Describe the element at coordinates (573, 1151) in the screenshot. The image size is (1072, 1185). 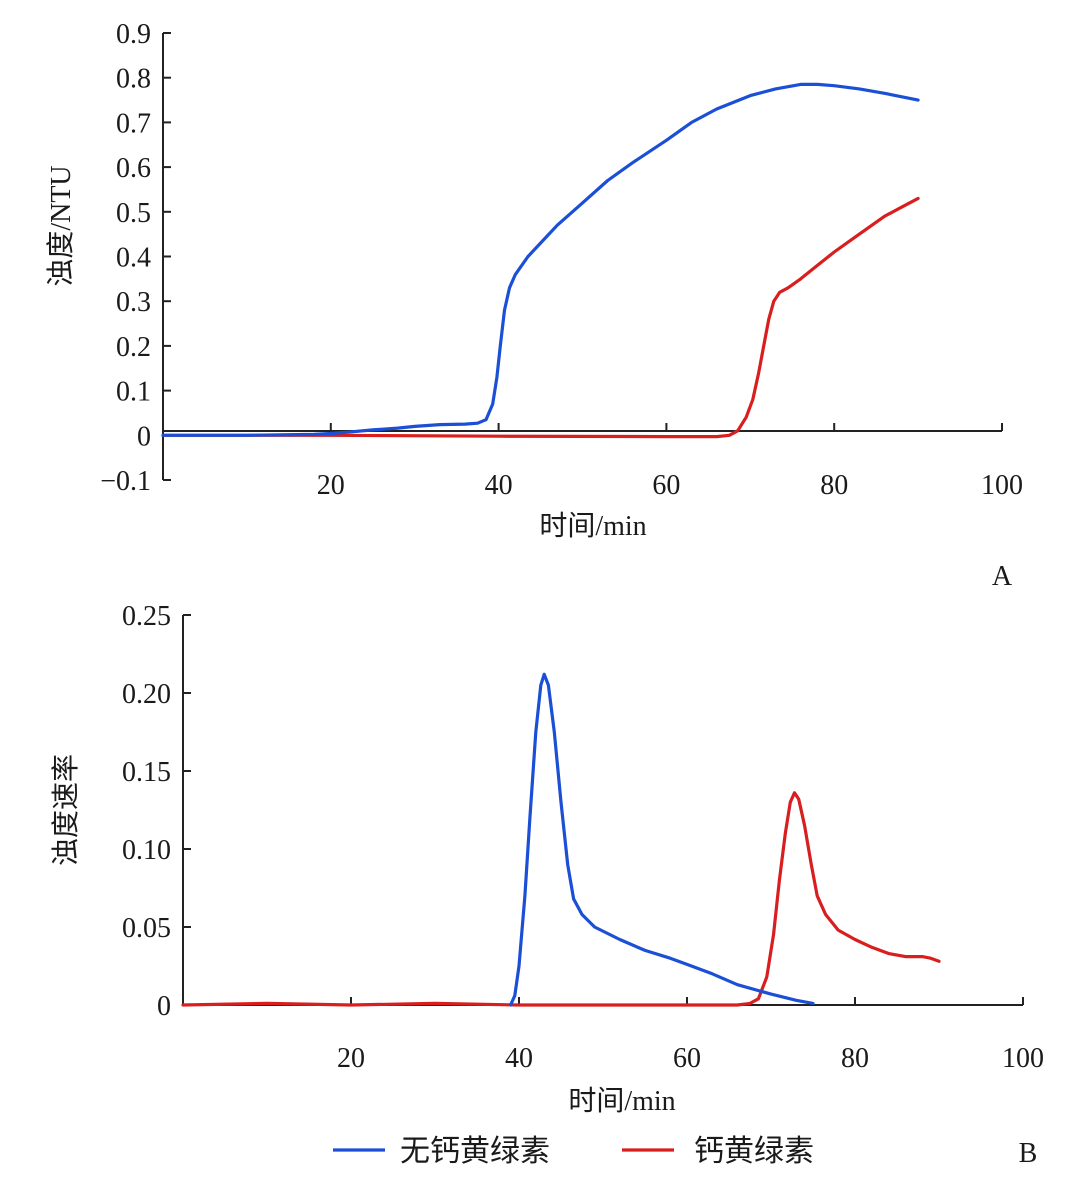
I see `legend: 无钙黄绿素 钙黄绿素` at that location.